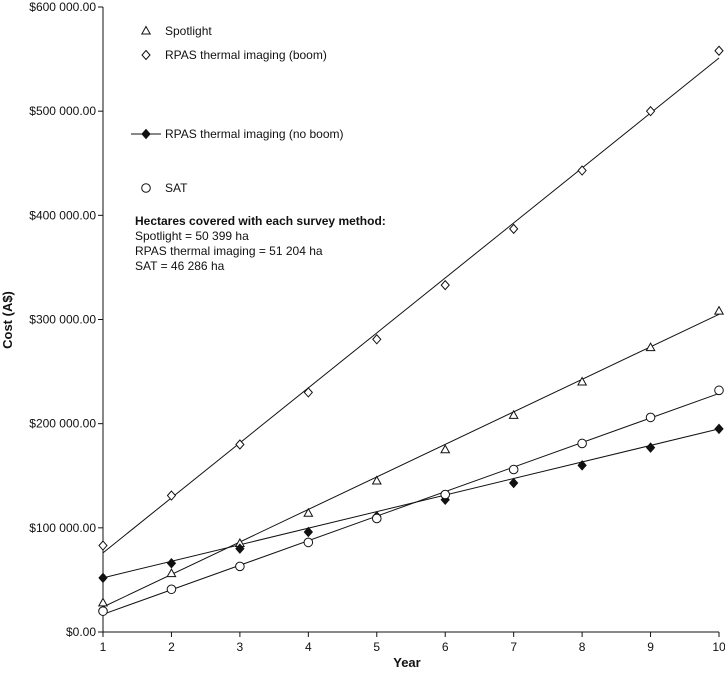 The height and width of the screenshot is (673, 725). What do you see at coordinates (246, 55) in the screenshot?
I see `legend-label-rpas-boom: RPAS thermal imaging (boom)` at bounding box center [246, 55].